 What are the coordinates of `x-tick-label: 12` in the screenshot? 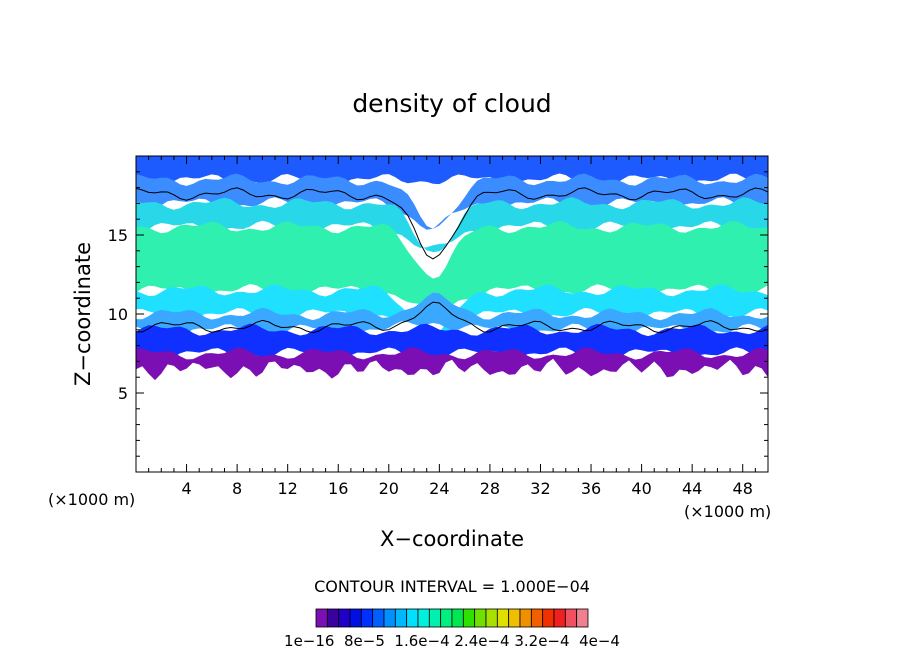 It's located at (288, 488).